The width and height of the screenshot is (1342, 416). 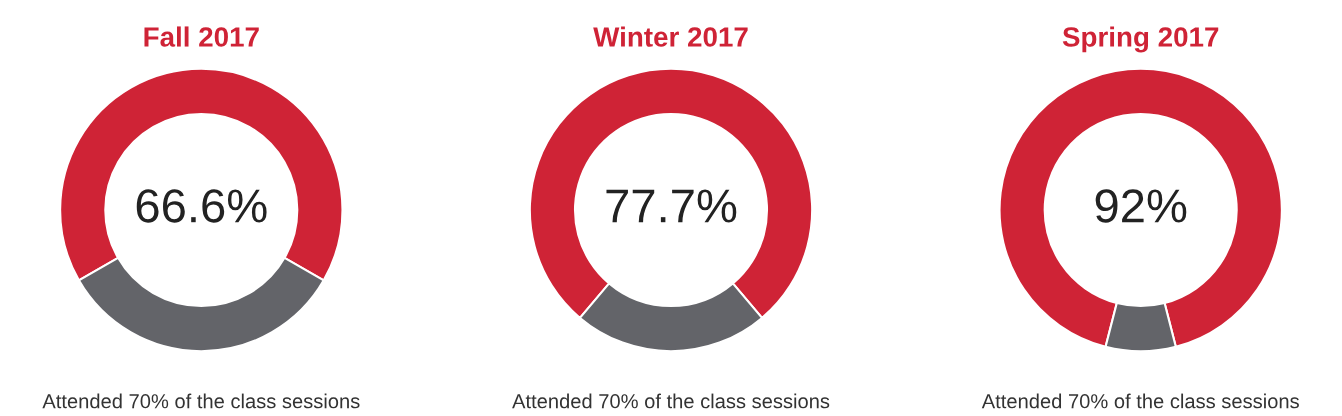 I want to click on text: 66.6%, so click(x=201, y=206).